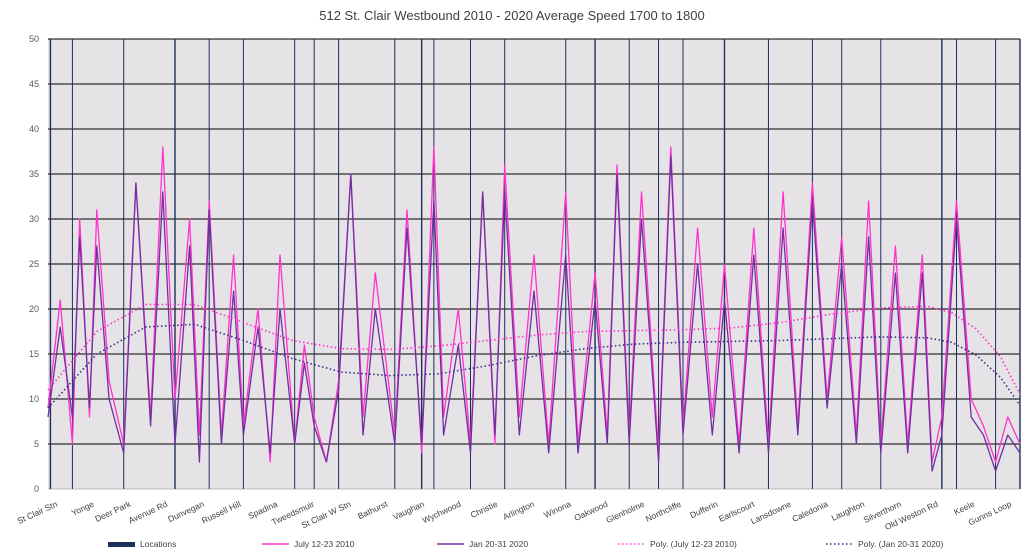 Image resolution: width=1024 pixels, height=553 pixels. I want to click on trendline, so click(534, 366).